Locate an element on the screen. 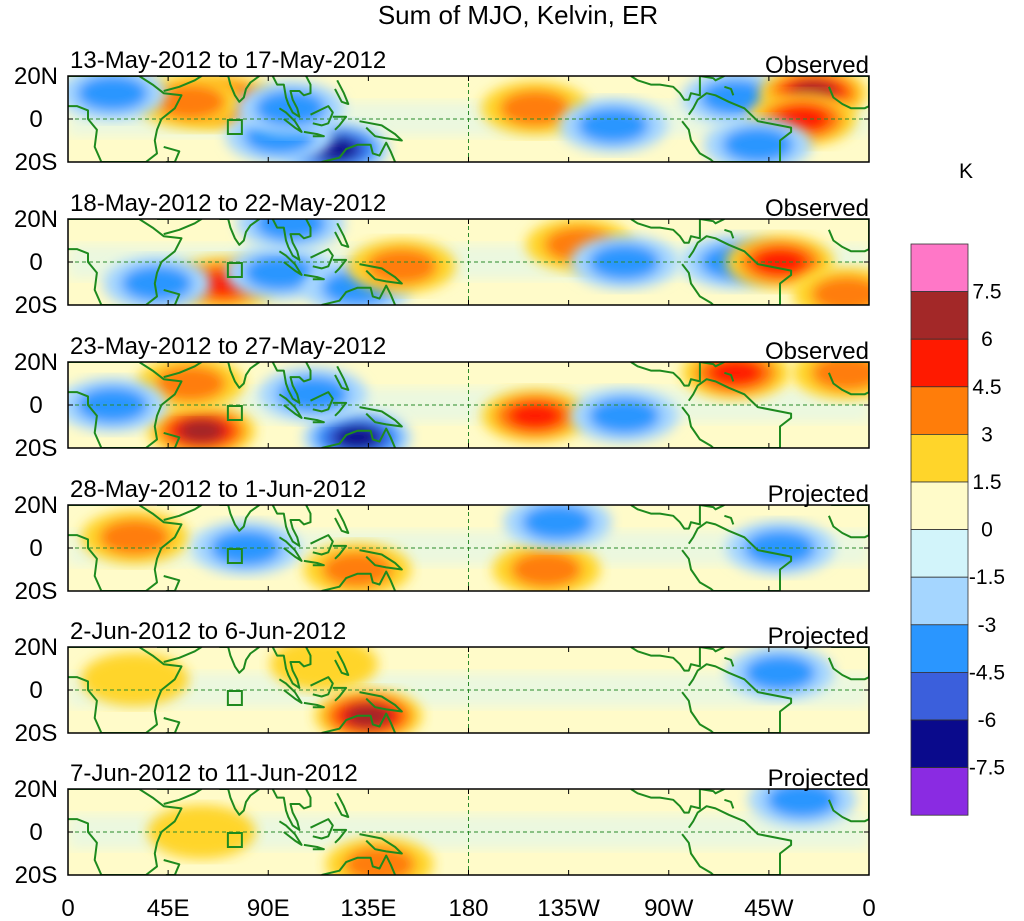  x-axis: 0 45E 90E 135E 180 135W 90W 45W 0 is located at coordinates (468, 908).